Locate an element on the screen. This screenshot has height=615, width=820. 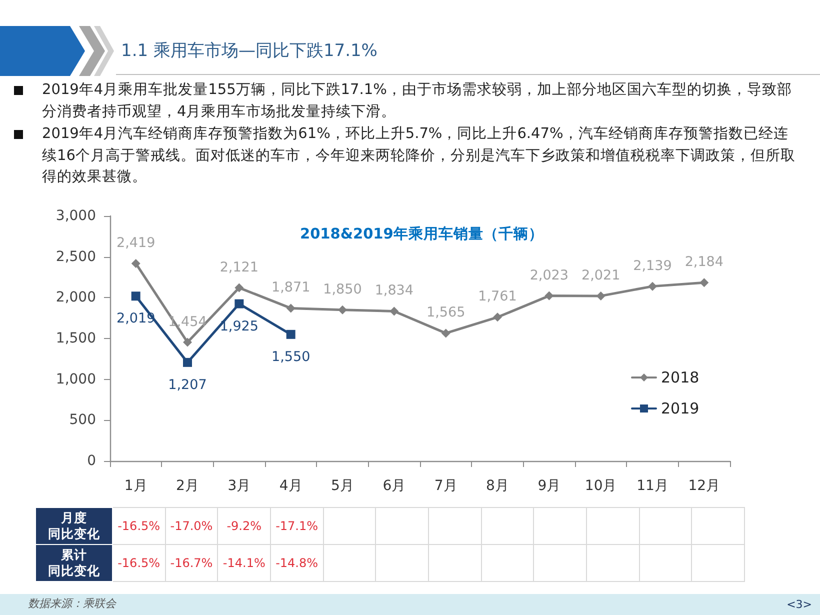
source-note: 数据来源：乘联会 is located at coordinates (72, 603).